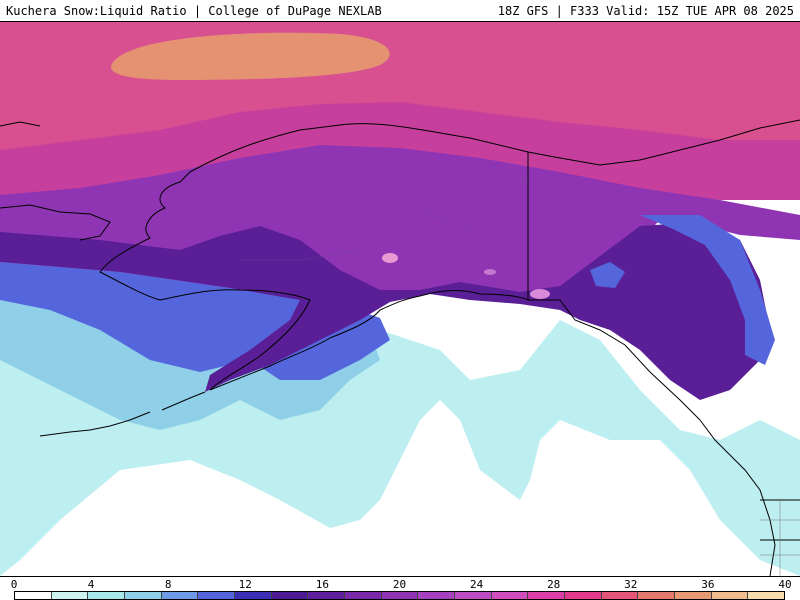 The image size is (800, 600). What do you see at coordinates (250, 56) in the screenshot?
I see `field-peach-core` at bounding box center [250, 56].